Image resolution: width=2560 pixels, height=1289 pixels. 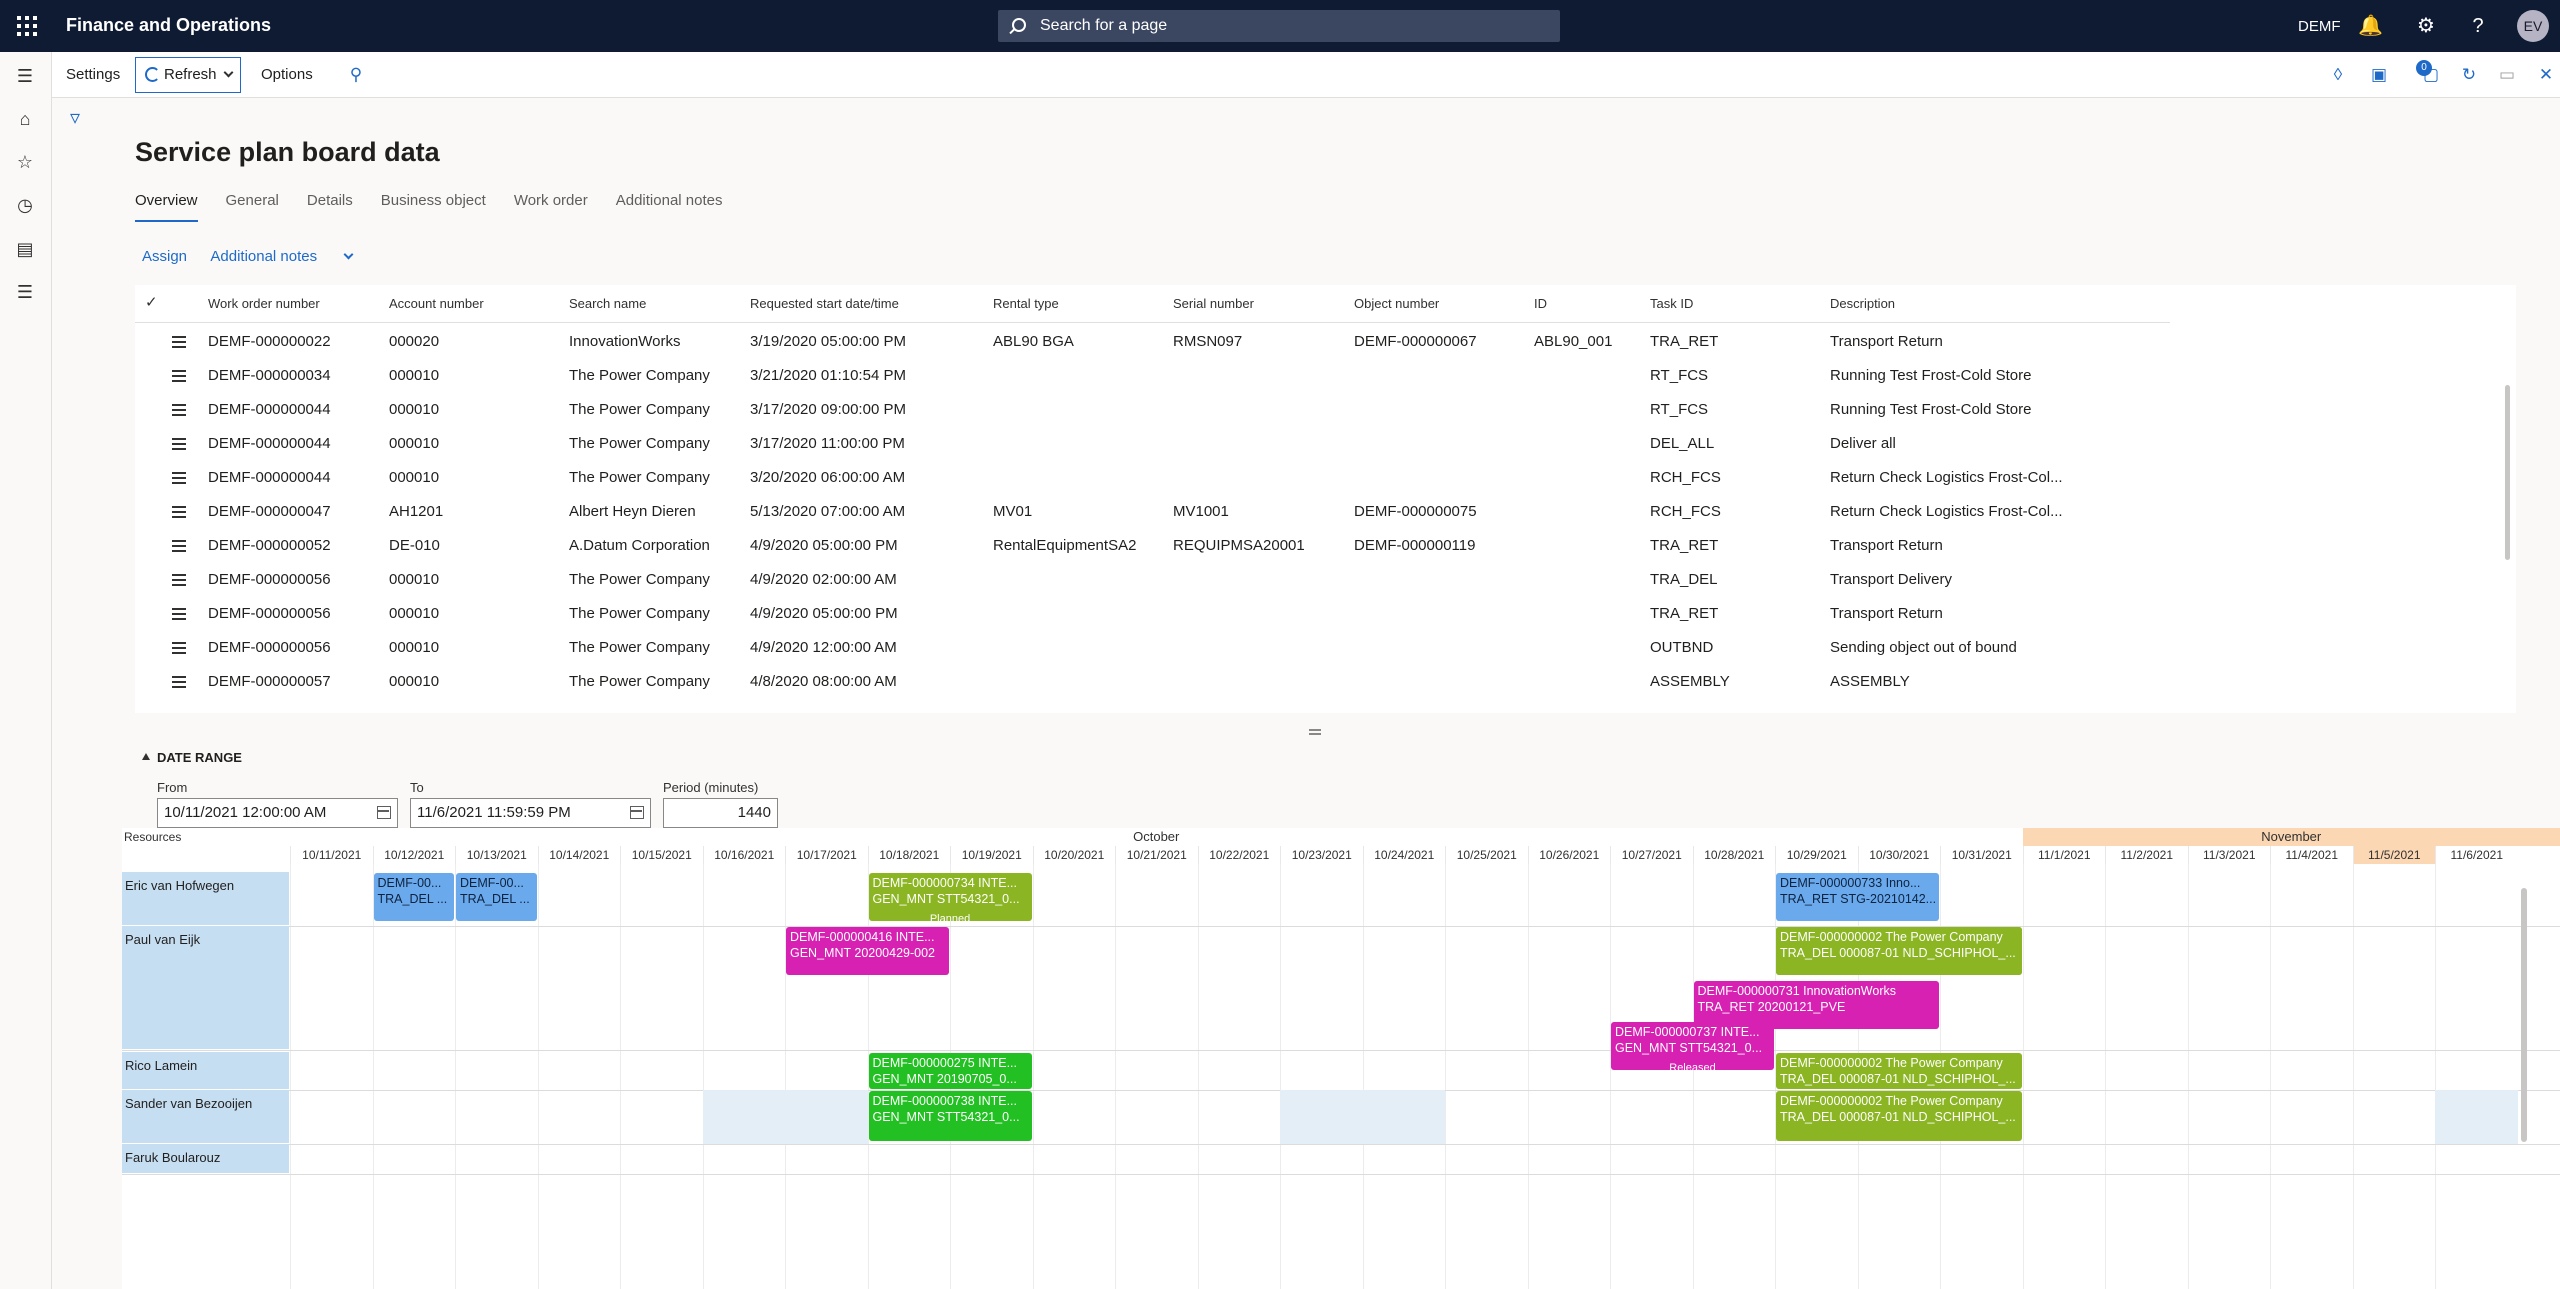 I want to click on filter-icon: ▿, so click(x=75, y=118).